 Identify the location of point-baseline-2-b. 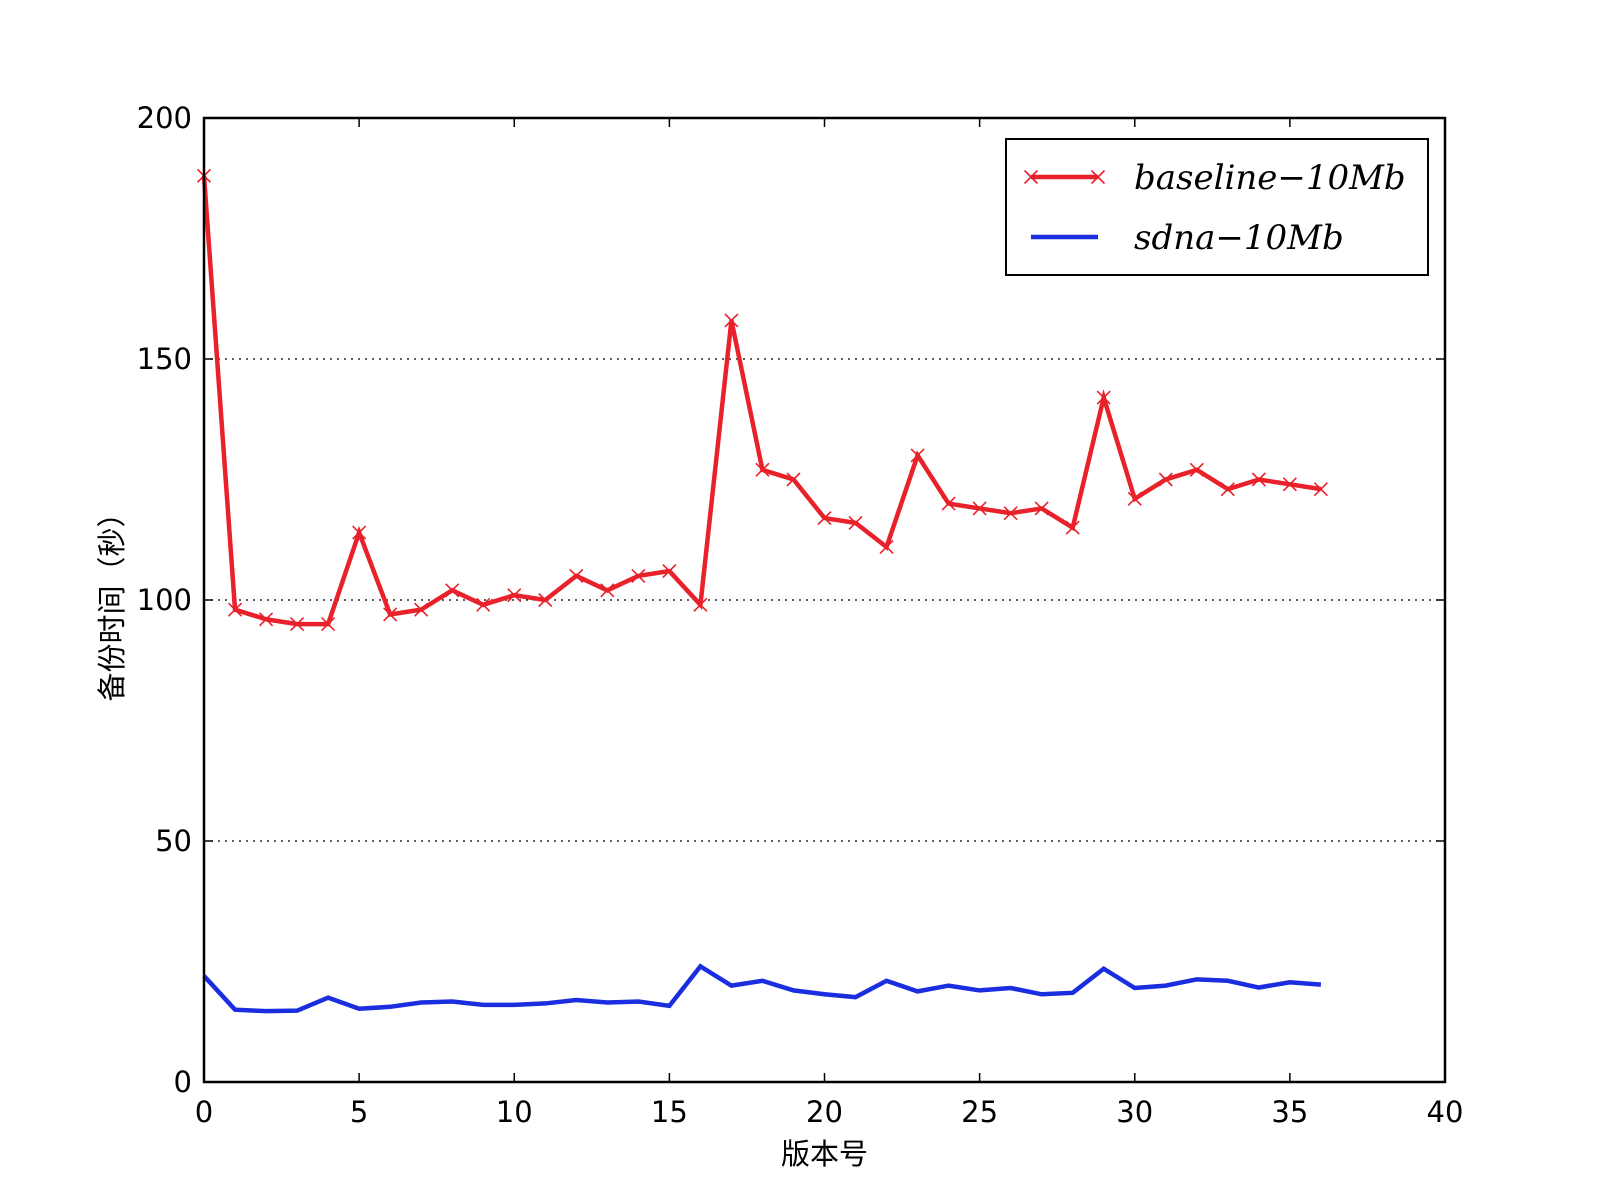
(266, 619).